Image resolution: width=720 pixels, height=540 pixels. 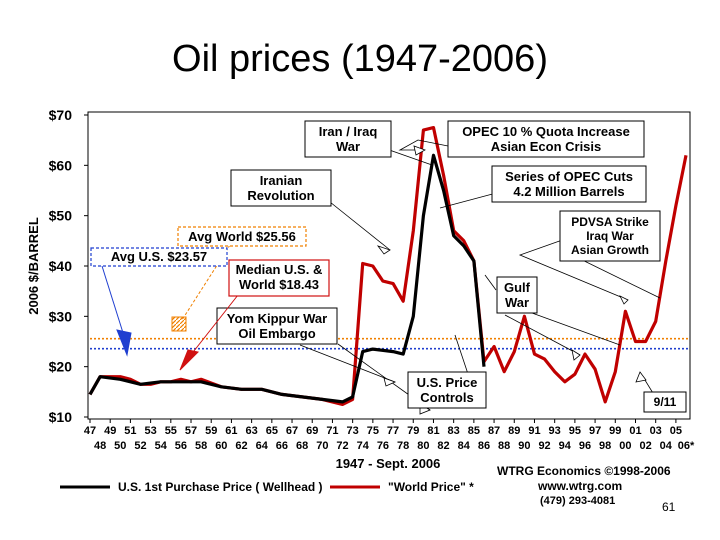 I want to click on x-tick-label: 63, so click(x=252, y=431).